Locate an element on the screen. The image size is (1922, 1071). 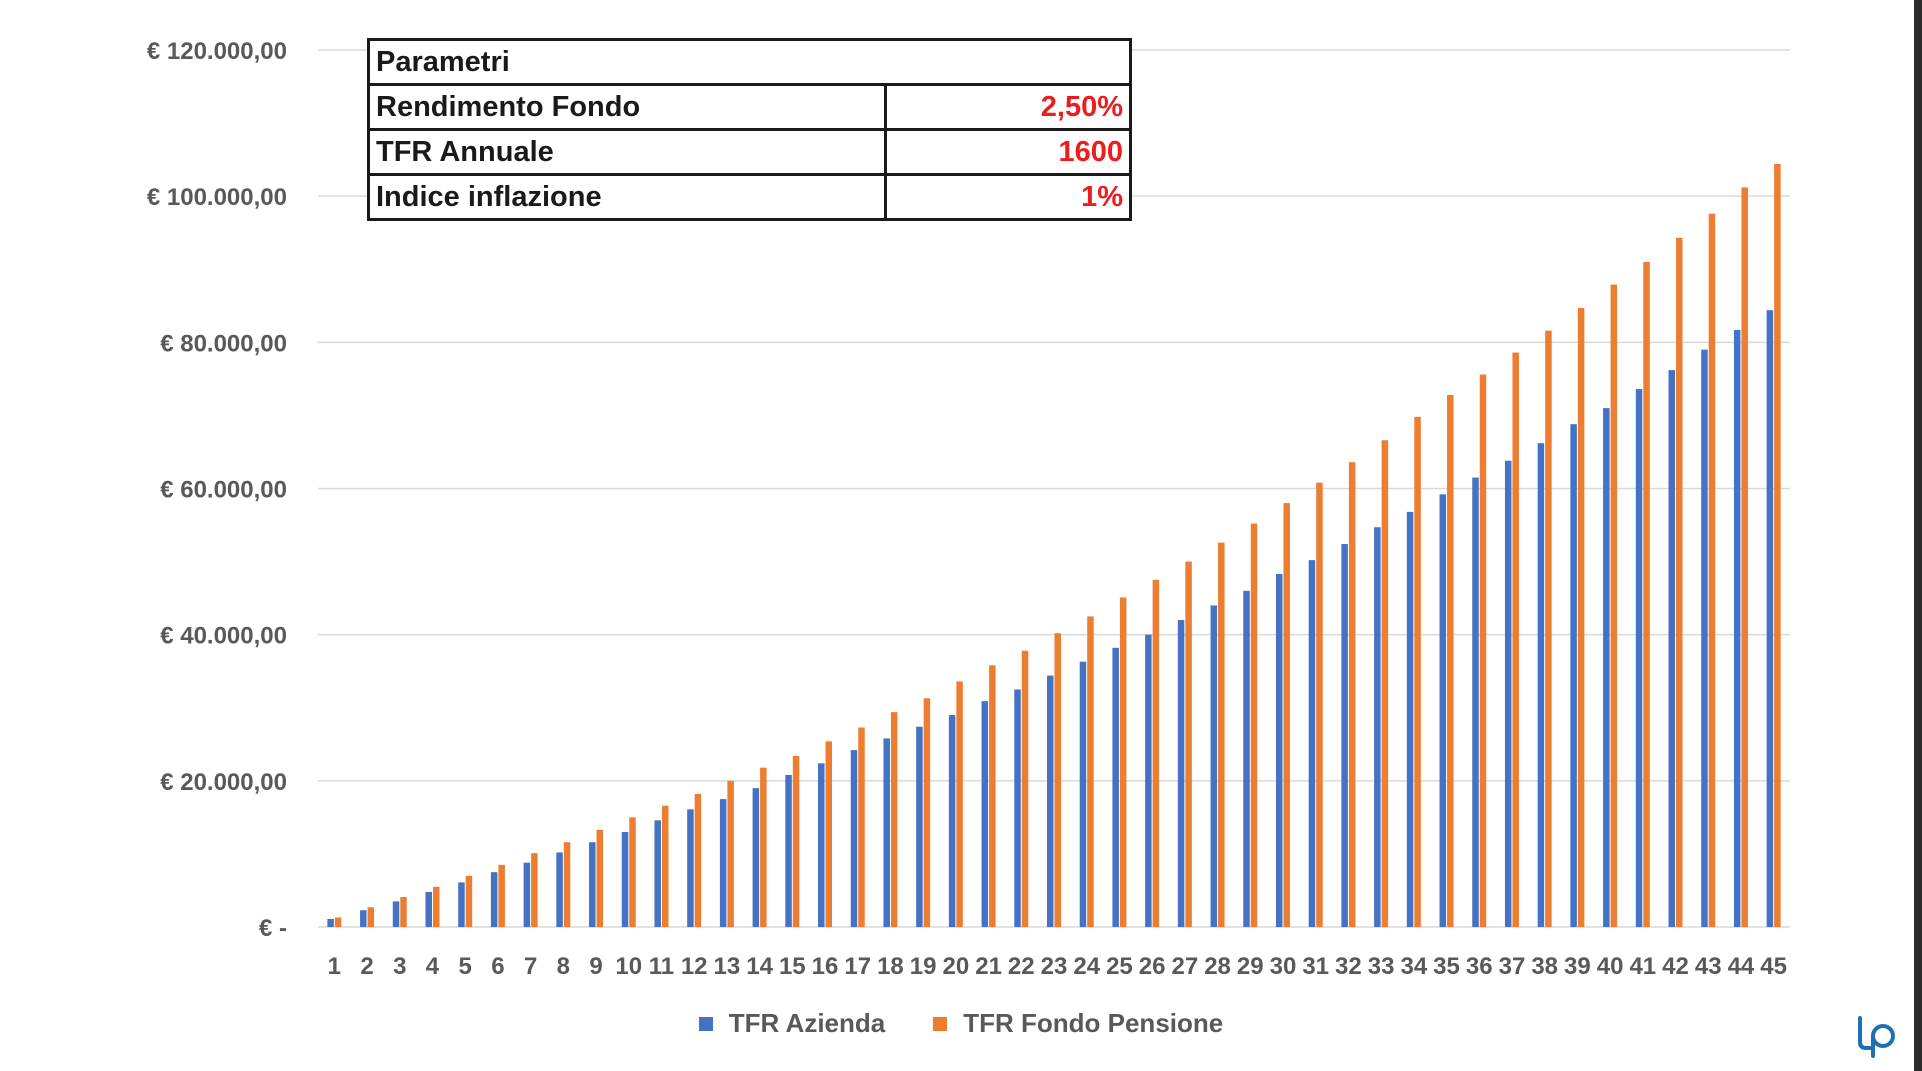
x-tick-label: 23 is located at coordinates (1054, 966).